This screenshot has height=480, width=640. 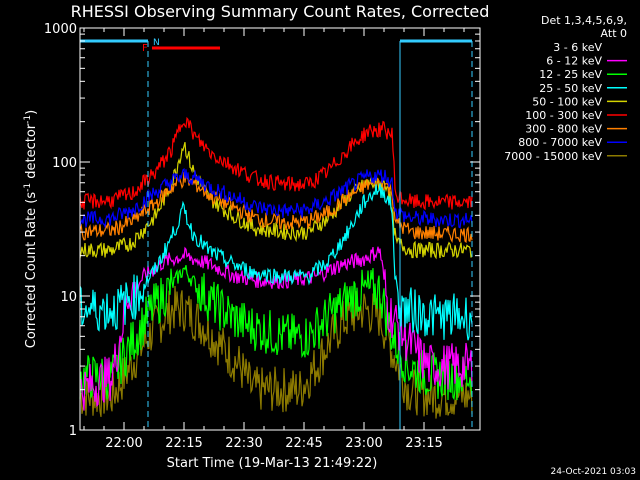 I want to click on x-tick-label: 23:00, so click(x=363, y=443).